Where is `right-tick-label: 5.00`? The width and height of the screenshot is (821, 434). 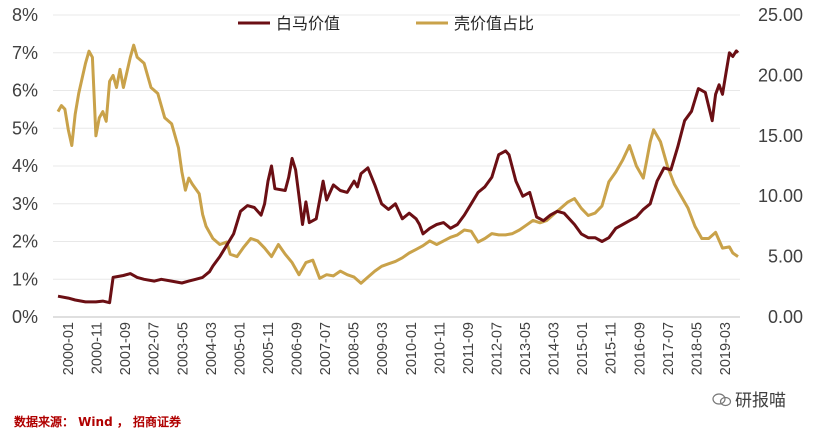
right-tick-label: 5.00 is located at coordinates (785, 257).